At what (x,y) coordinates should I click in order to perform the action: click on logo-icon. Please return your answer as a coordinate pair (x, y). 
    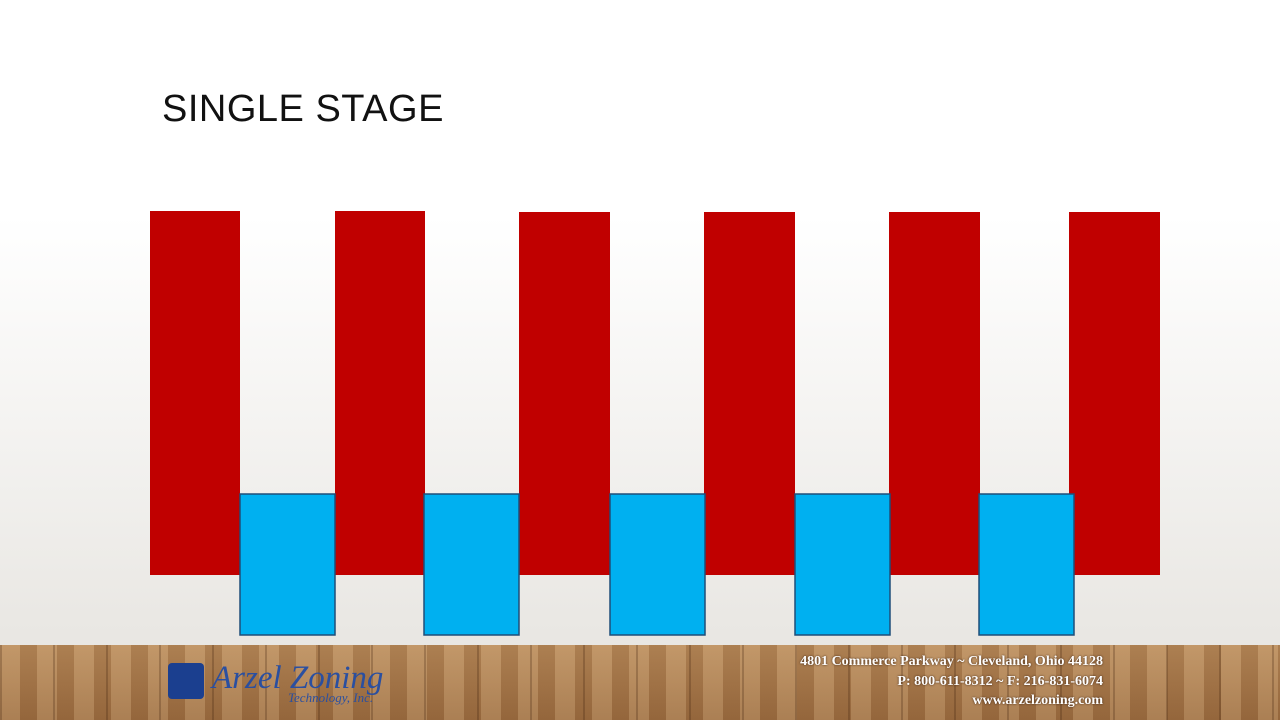
    Looking at the image, I should click on (186, 681).